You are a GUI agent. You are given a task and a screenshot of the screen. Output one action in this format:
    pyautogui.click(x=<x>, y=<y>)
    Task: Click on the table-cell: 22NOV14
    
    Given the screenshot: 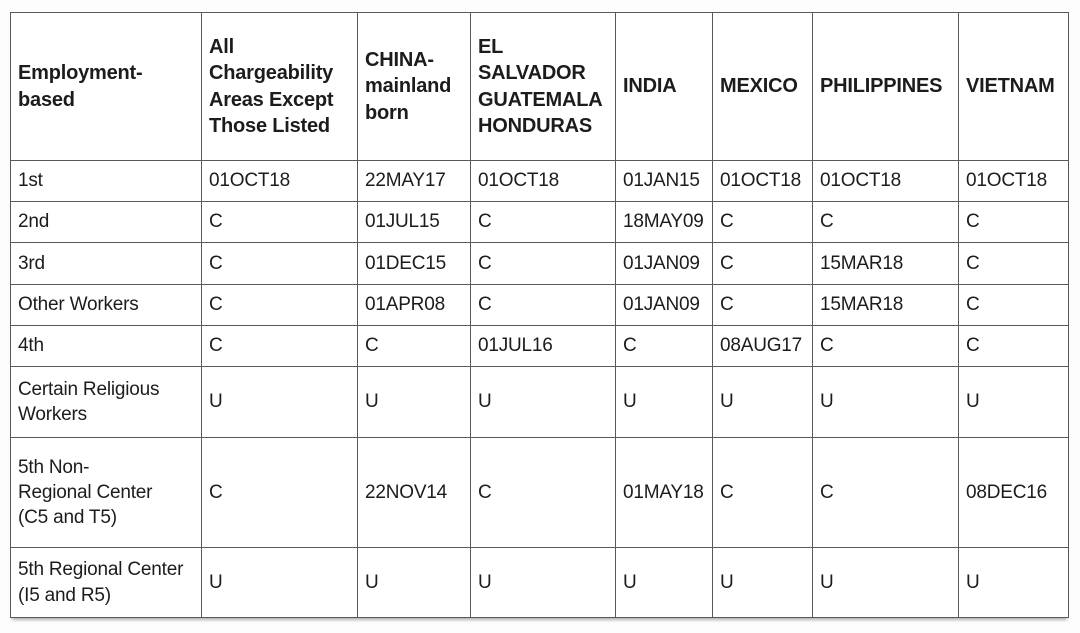 What is the action you would take?
    pyautogui.click(x=414, y=492)
    